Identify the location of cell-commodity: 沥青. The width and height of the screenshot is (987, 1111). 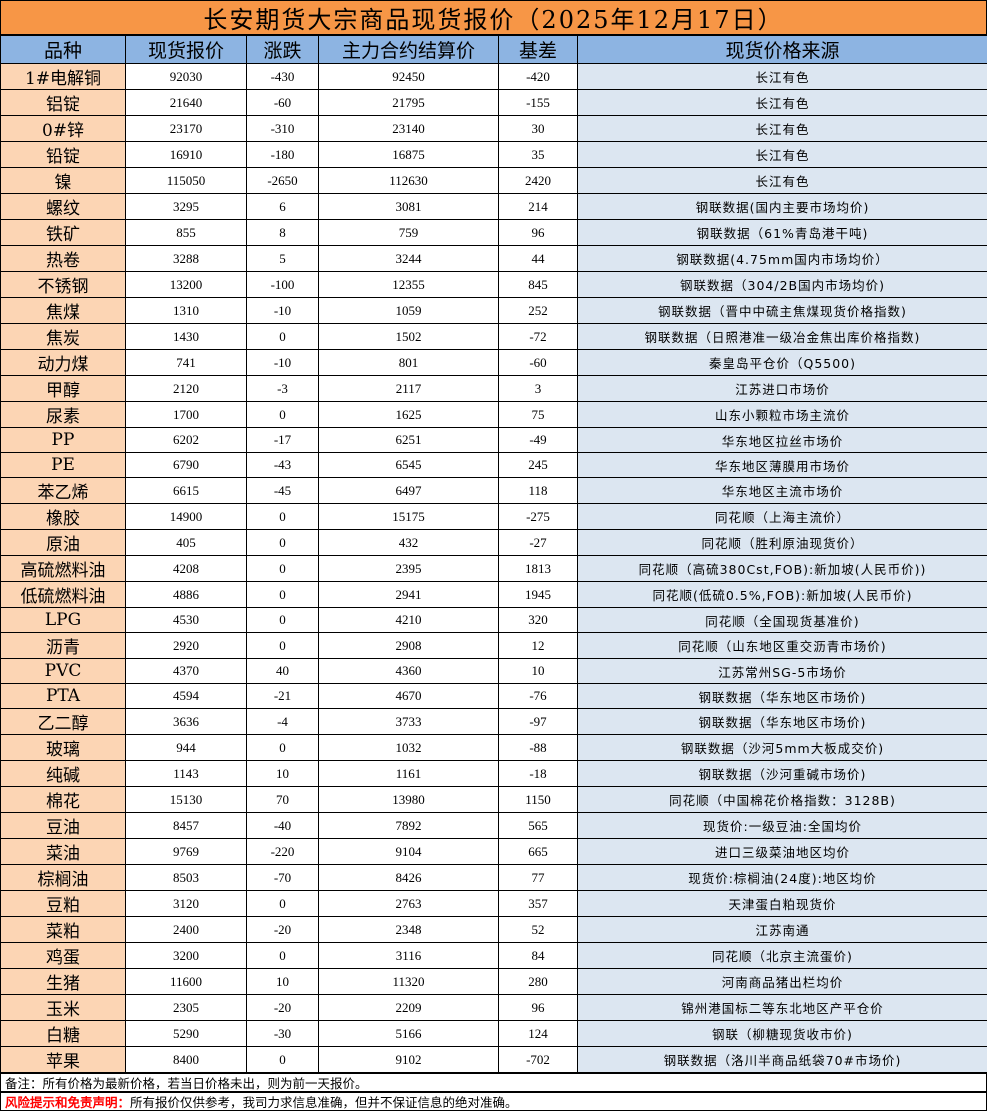
(63, 646).